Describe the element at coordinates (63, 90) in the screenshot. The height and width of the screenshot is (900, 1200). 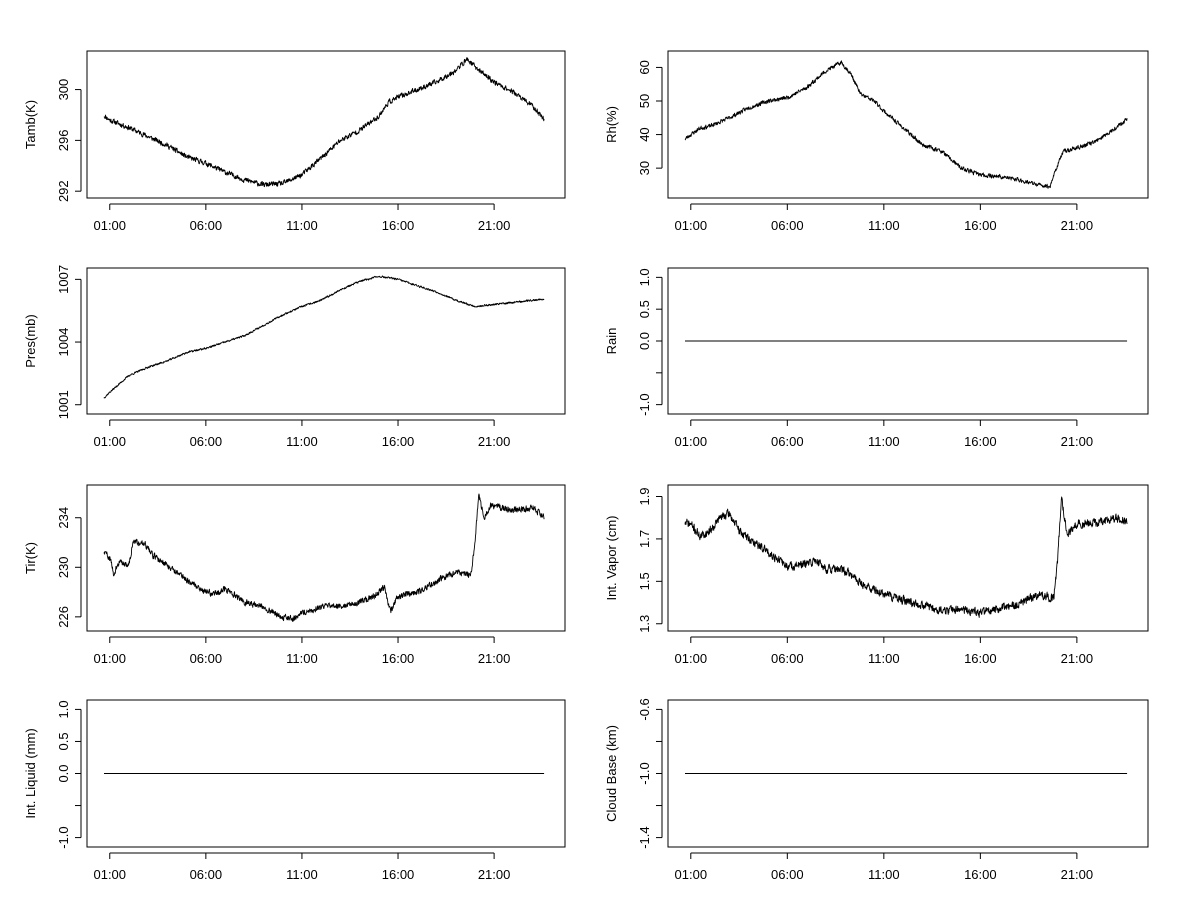
I see `y-tick-label: 300` at that location.